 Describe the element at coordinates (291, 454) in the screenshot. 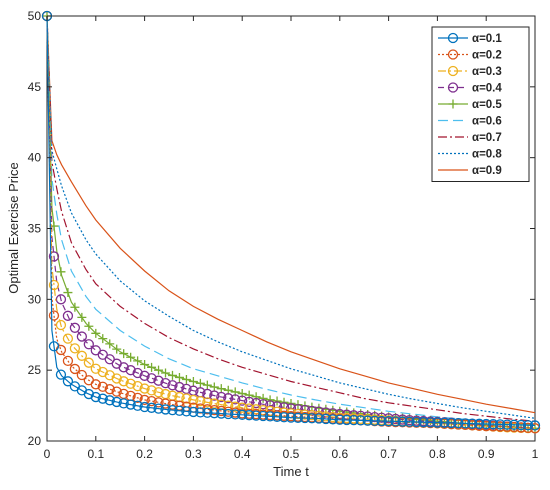

I see `x-tick-label: 0.5` at that location.